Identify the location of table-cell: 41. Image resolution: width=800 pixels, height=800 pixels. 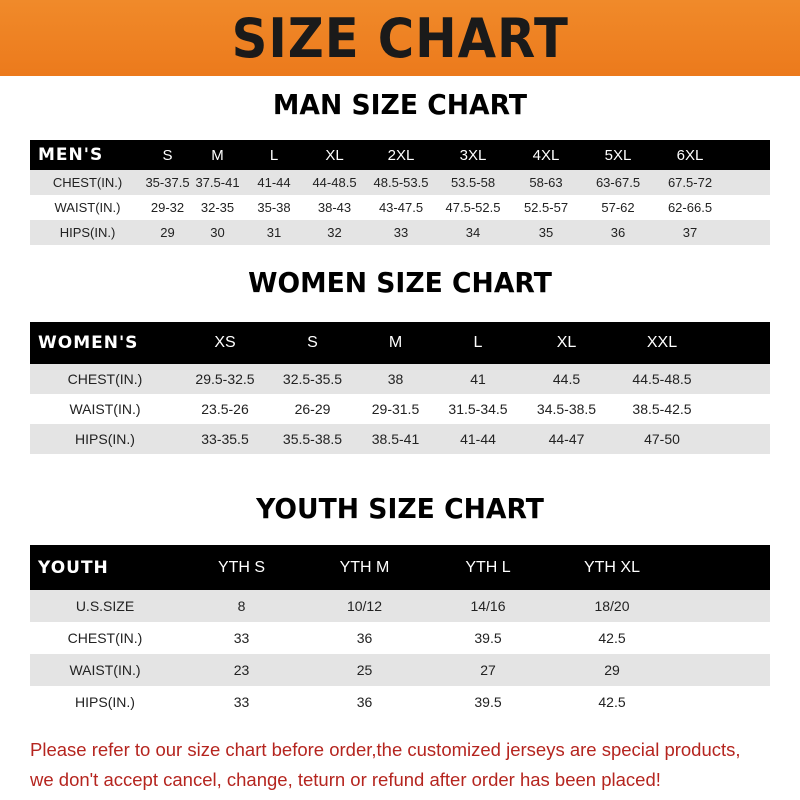
(478, 379).